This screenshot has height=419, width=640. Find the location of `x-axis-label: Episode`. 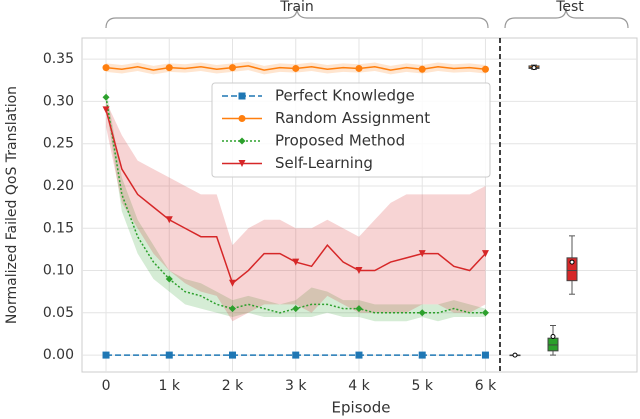

x-axis-label: Episode is located at coordinates (361, 408).